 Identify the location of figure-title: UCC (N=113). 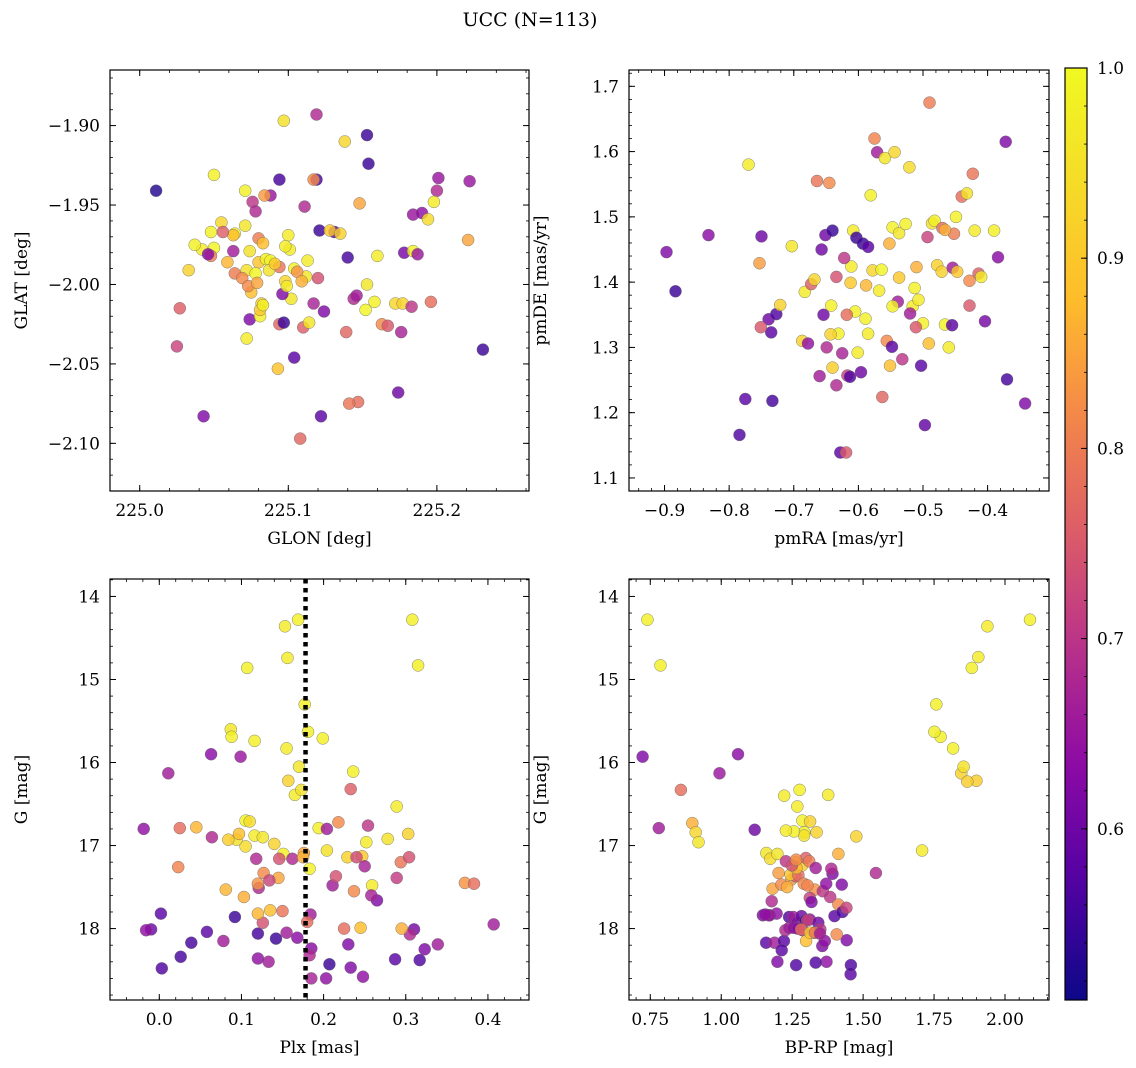
(530, 20).